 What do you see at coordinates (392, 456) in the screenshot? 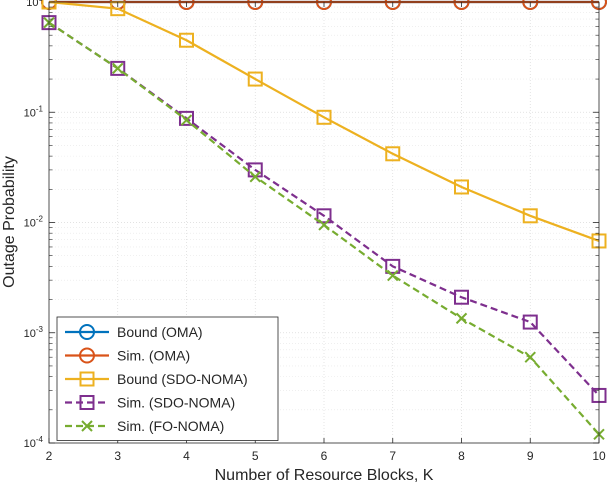
I see `x-tick-label: 7` at bounding box center [392, 456].